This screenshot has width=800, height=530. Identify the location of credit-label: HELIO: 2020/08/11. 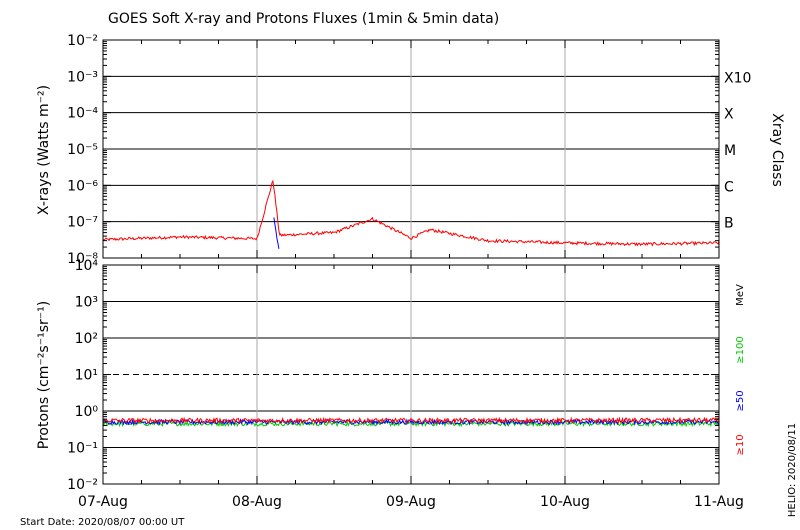
(792, 470).